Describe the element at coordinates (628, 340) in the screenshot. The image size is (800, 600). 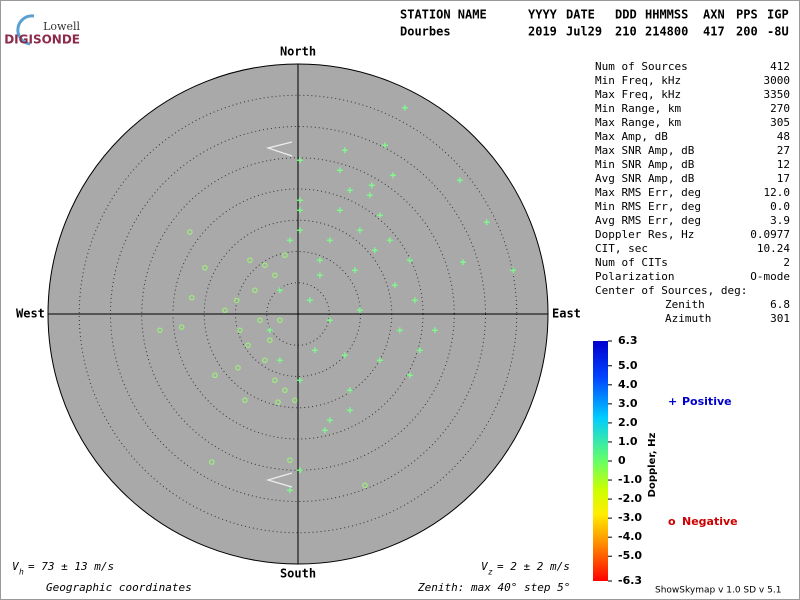
I see `colorbar-tick-label: 6.3` at that location.